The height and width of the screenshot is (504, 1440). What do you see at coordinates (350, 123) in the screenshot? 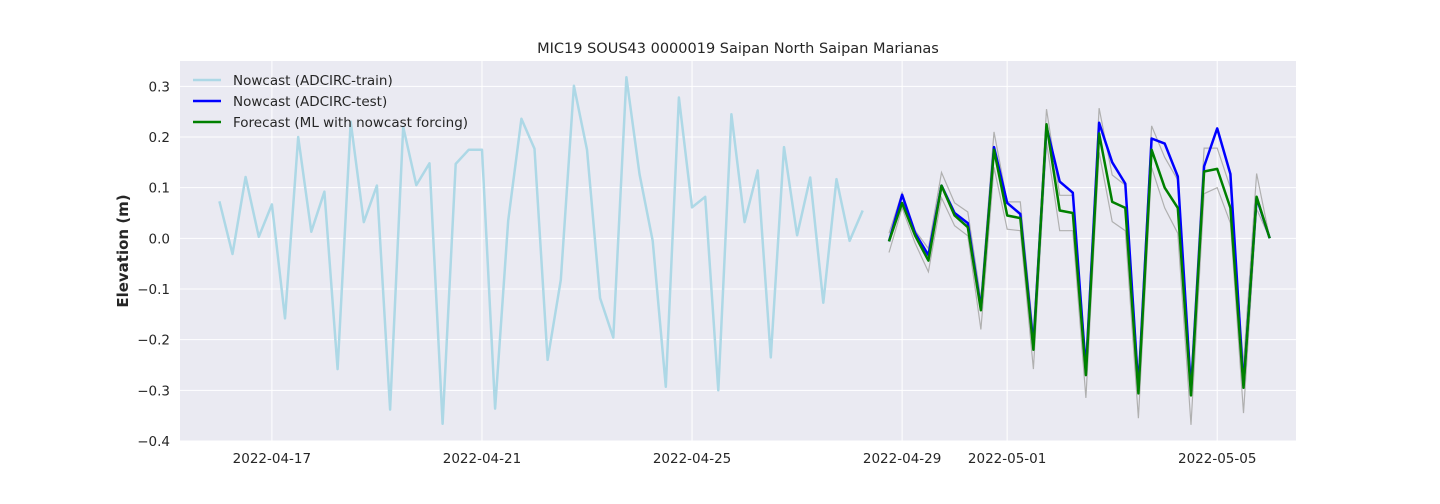
I see `legend-label: Forecast (ML with nowcast forcing)` at bounding box center [350, 123].